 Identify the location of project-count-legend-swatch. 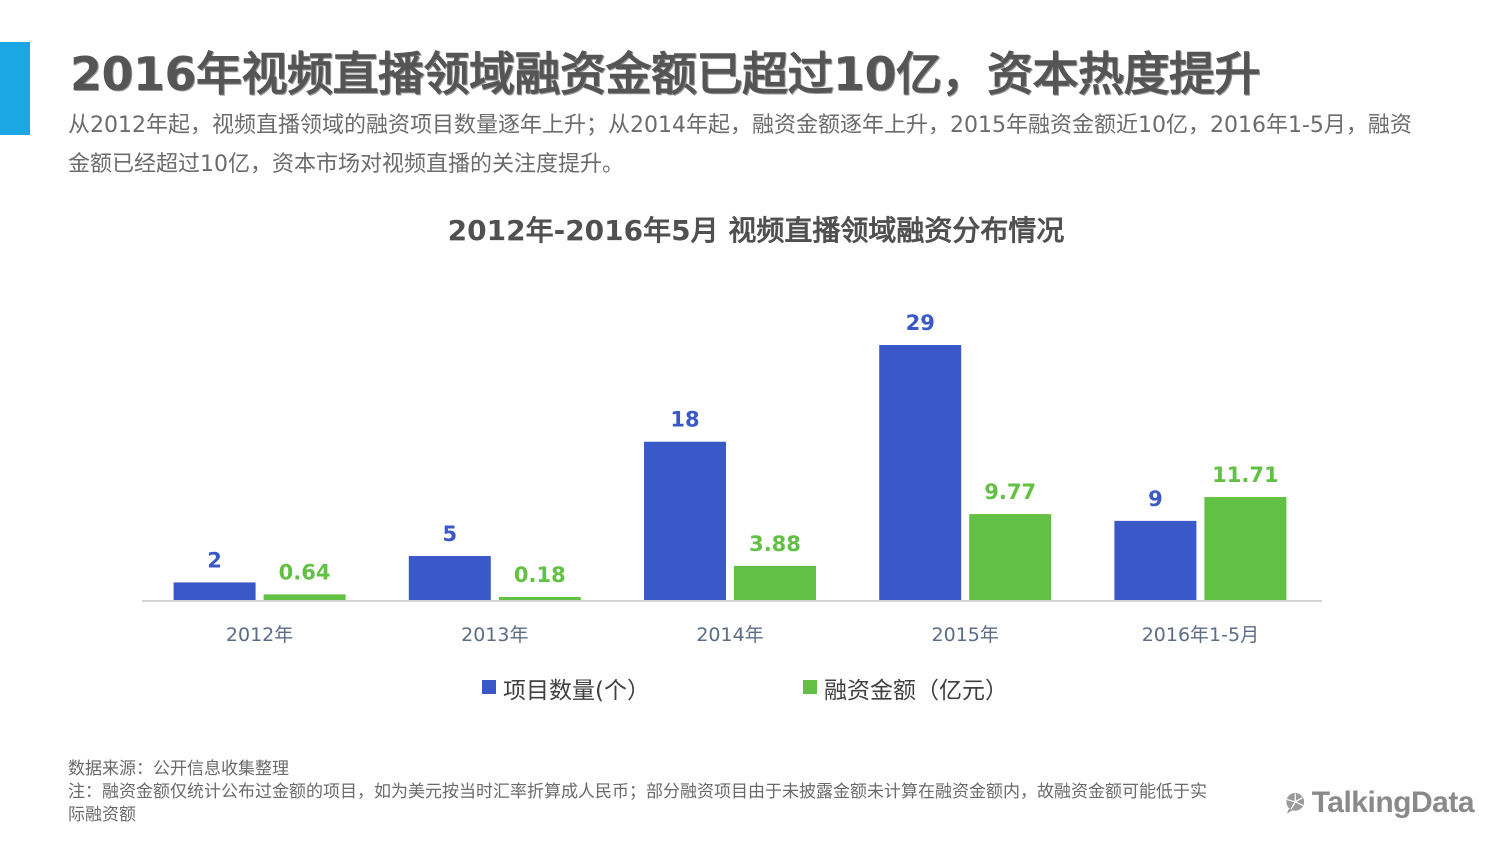
(489, 687).